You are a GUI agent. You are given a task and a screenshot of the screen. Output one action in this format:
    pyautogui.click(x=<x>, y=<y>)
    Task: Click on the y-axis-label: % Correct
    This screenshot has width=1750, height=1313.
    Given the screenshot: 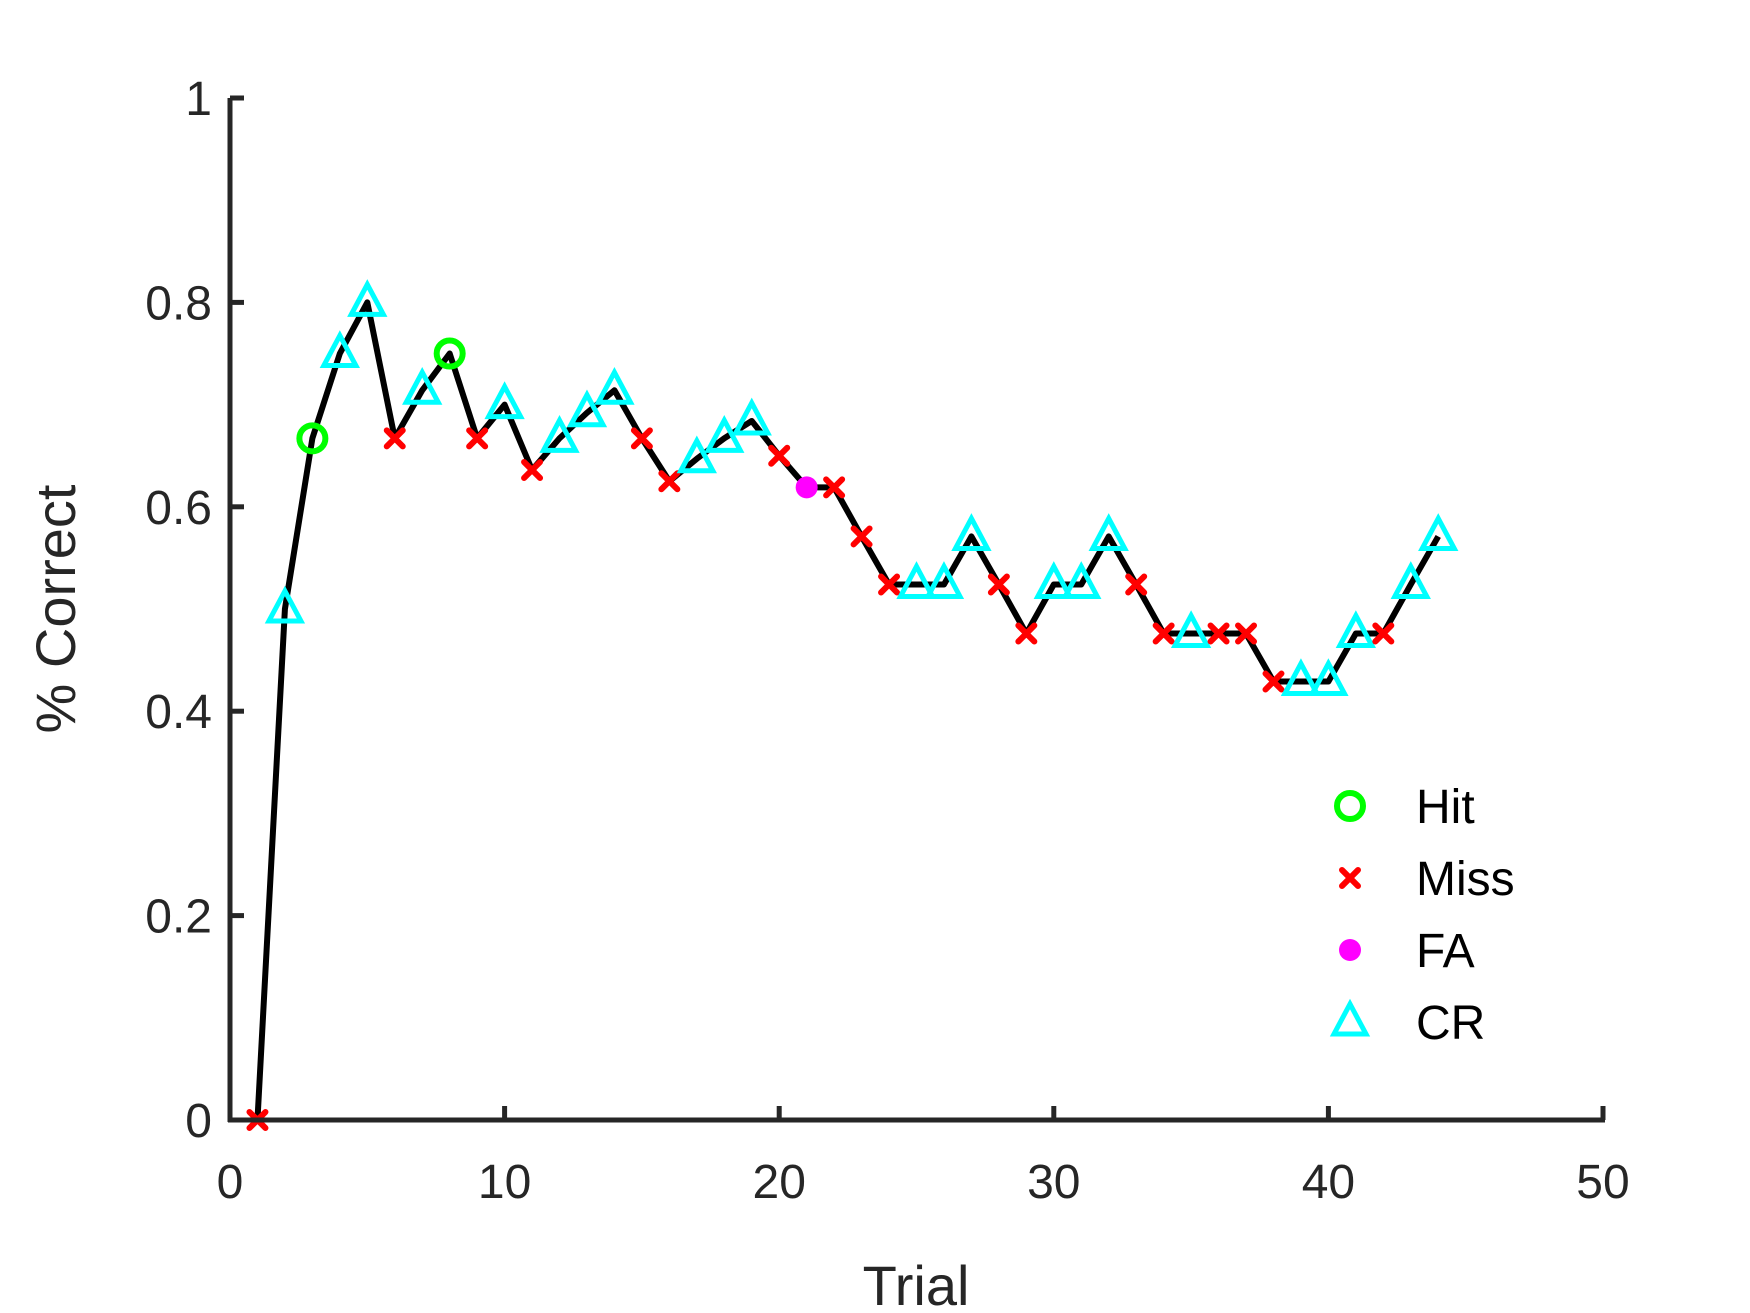 What is the action you would take?
    pyautogui.click(x=55, y=608)
    